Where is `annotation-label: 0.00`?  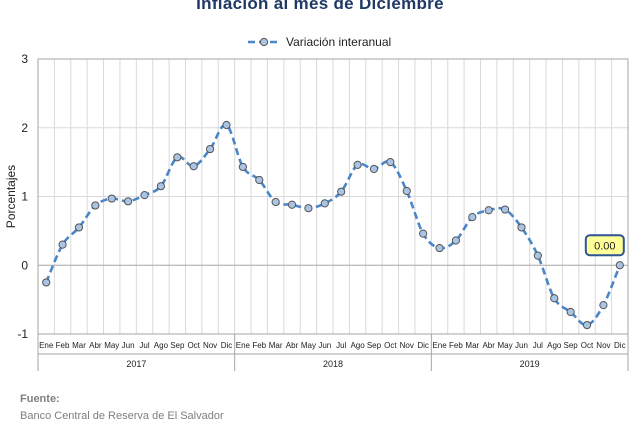
annotation-label: 0.00 is located at coordinates (604, 246).